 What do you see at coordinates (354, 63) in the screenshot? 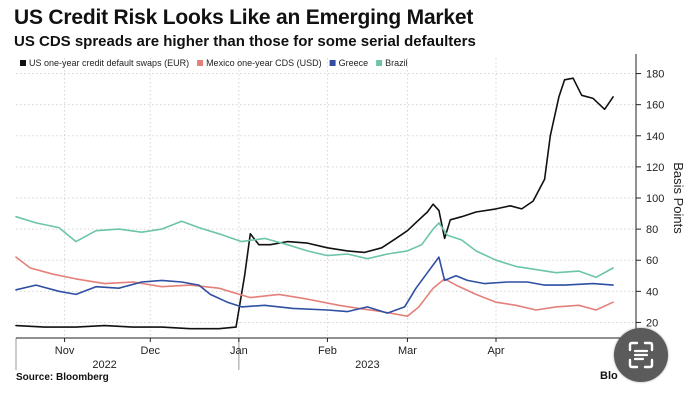
I see `legend-label: Greece` at bounding box center [354, 63].